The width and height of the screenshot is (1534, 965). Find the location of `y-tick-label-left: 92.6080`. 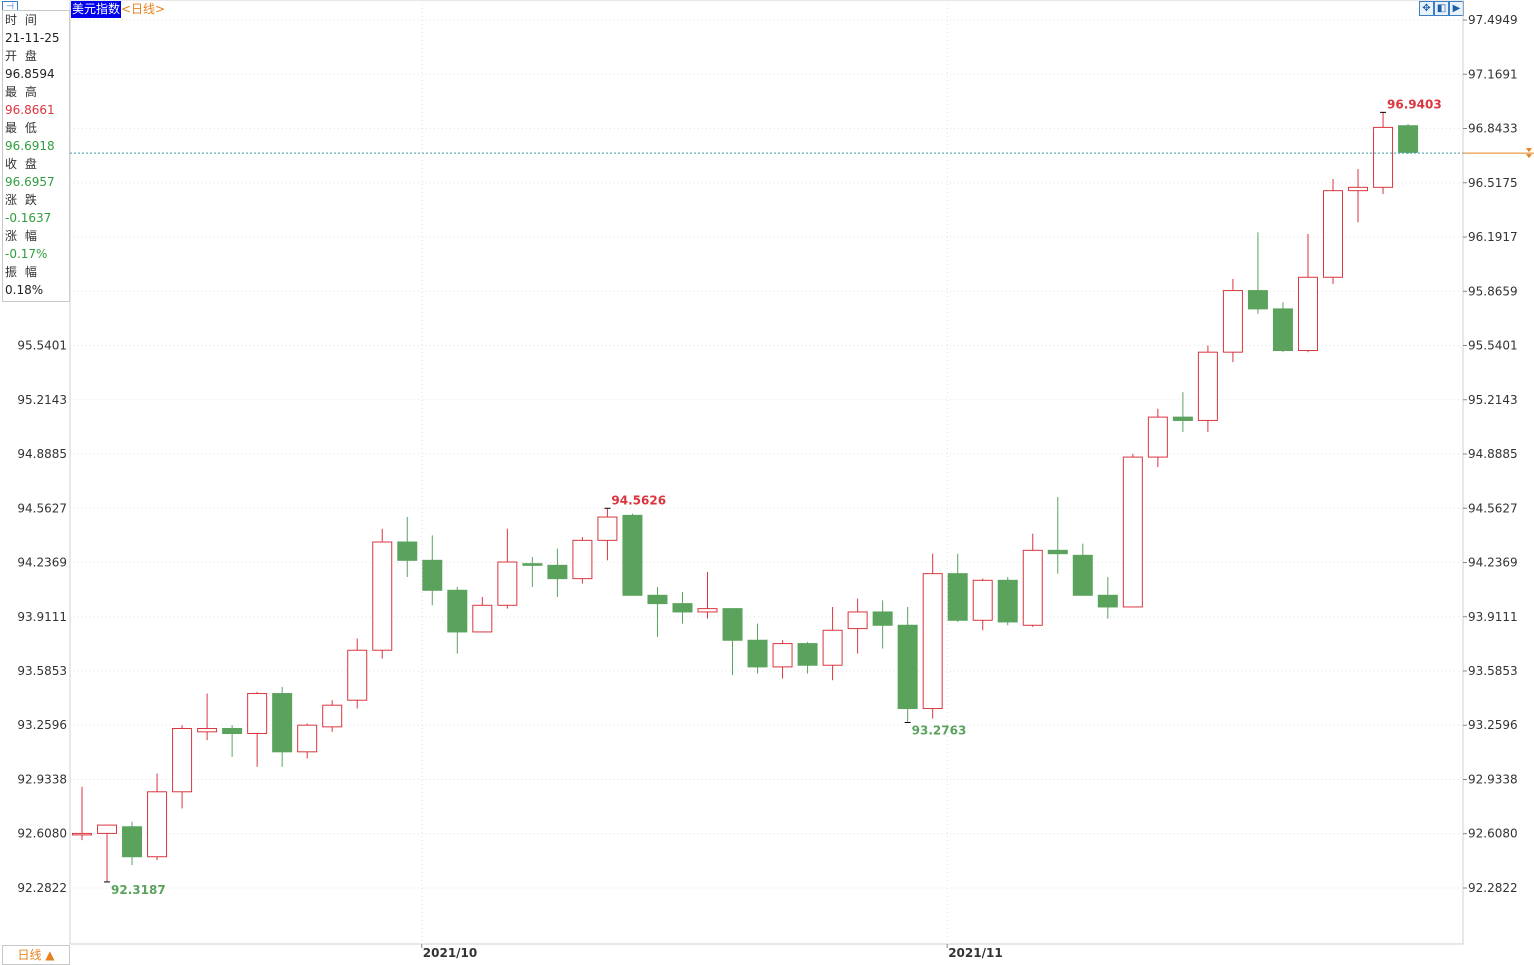

y-tick-label-left: 92.6080 is located at coordinates (42, 834).